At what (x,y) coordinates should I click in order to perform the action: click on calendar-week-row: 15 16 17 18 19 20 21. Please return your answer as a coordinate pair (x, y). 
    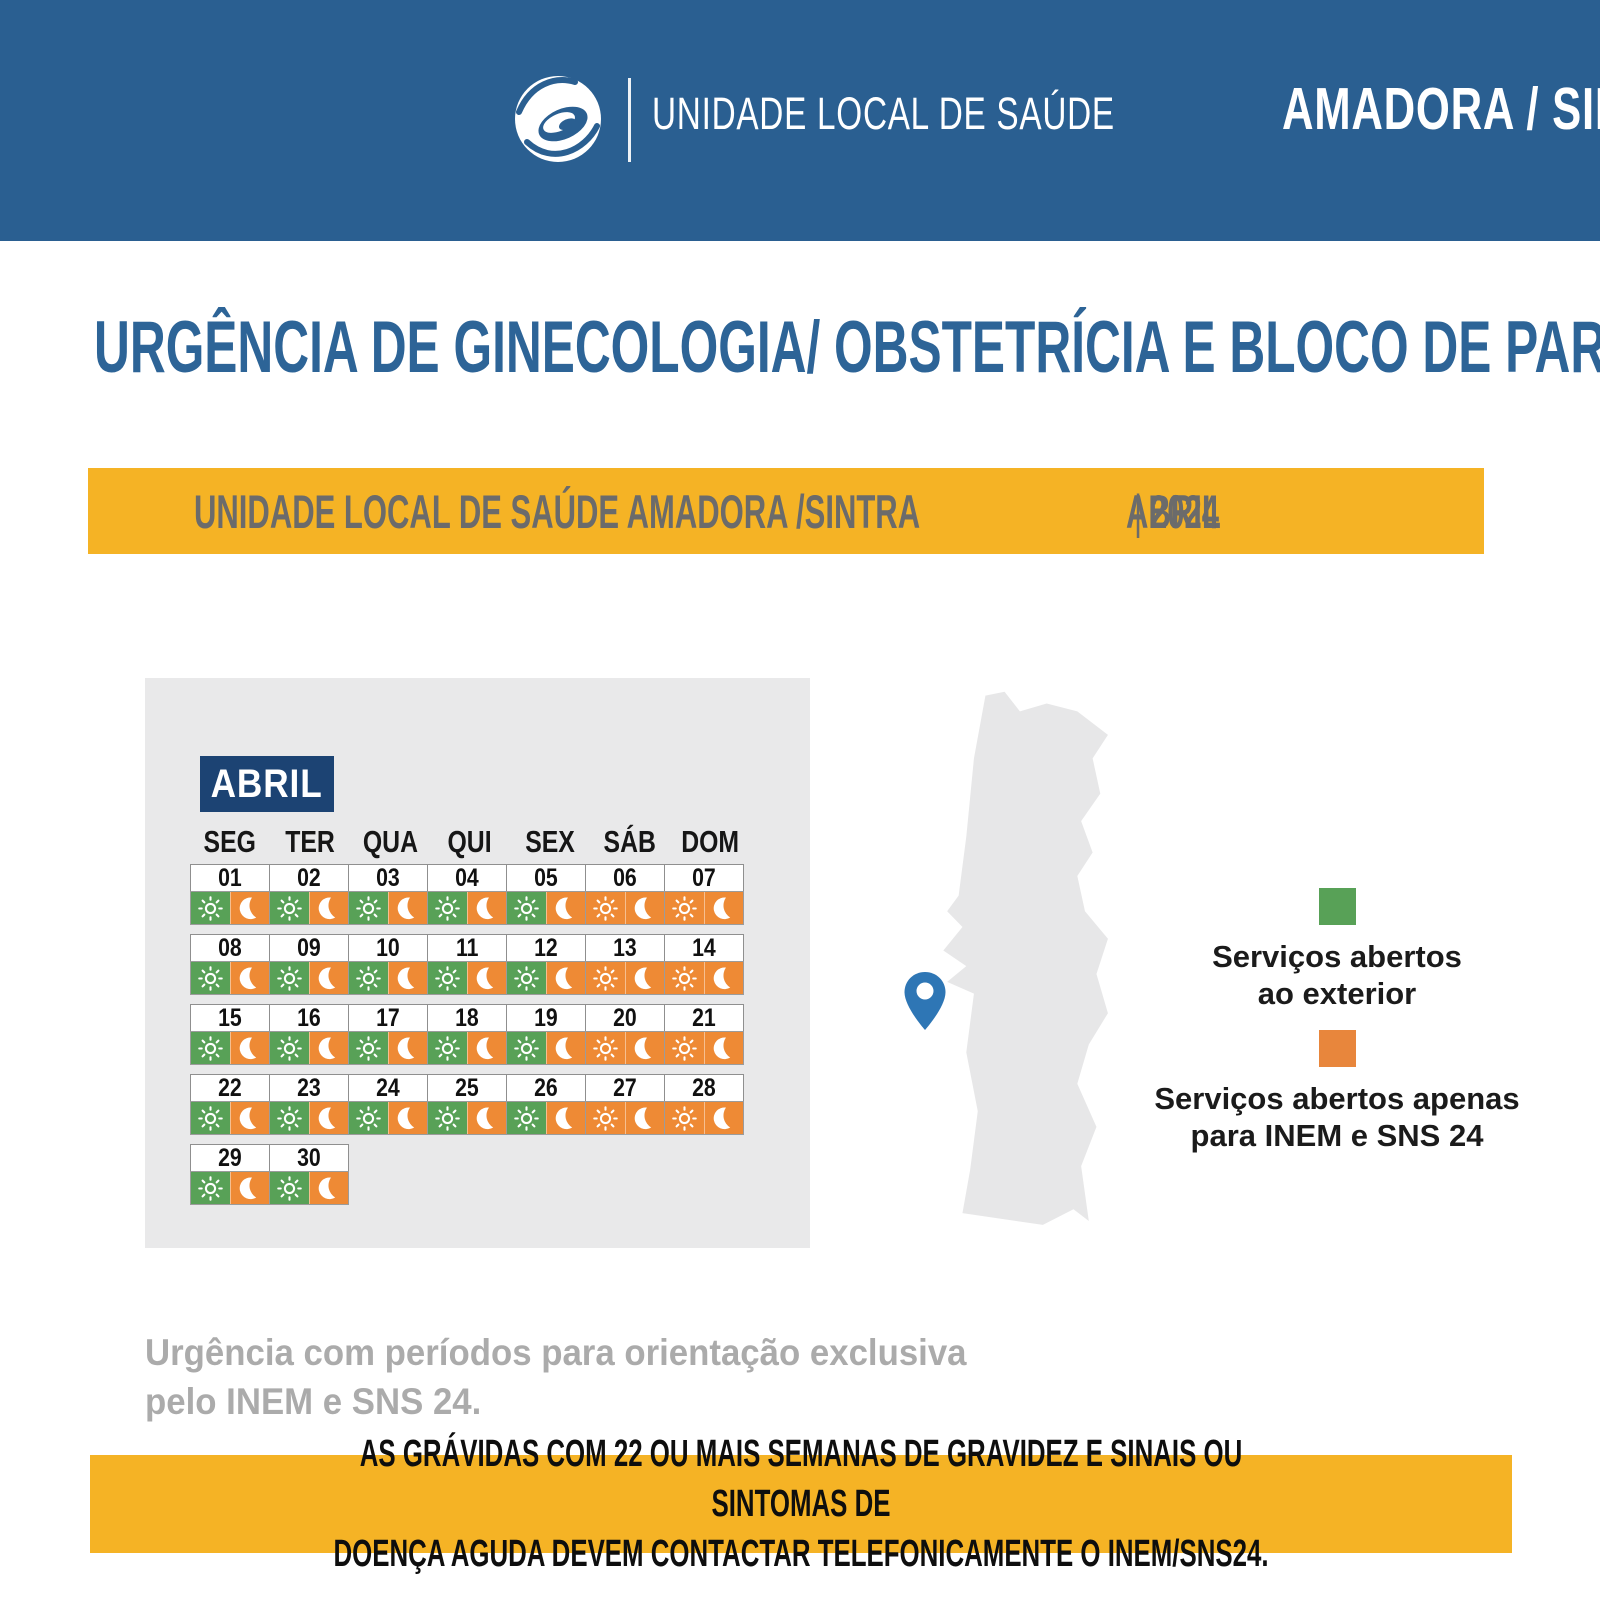
    Looking at the image, I should click on (467, 1034).